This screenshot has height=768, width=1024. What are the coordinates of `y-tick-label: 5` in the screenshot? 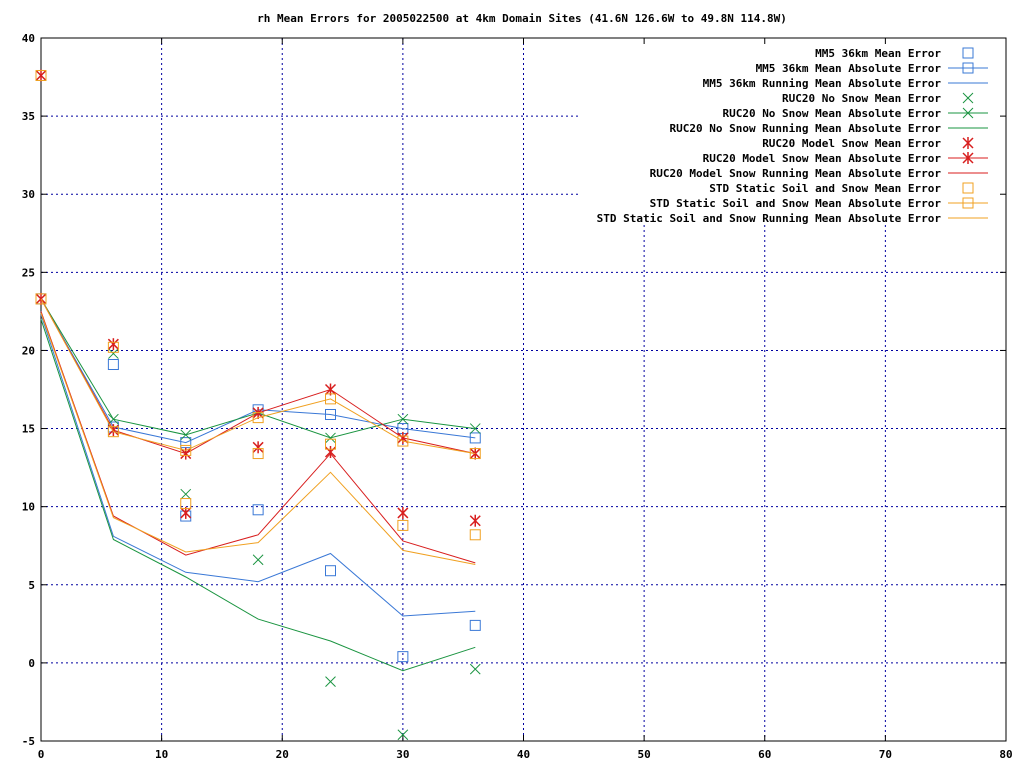 It's located at (31, 585).